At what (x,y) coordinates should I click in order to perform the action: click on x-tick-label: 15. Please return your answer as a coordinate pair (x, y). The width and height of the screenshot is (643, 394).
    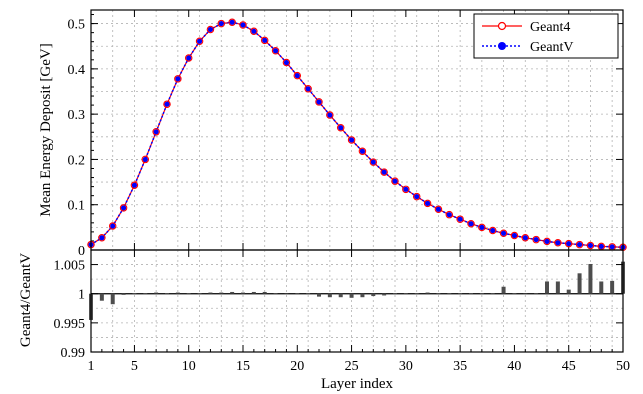
    Looking at the image, I should click on (243, 366).